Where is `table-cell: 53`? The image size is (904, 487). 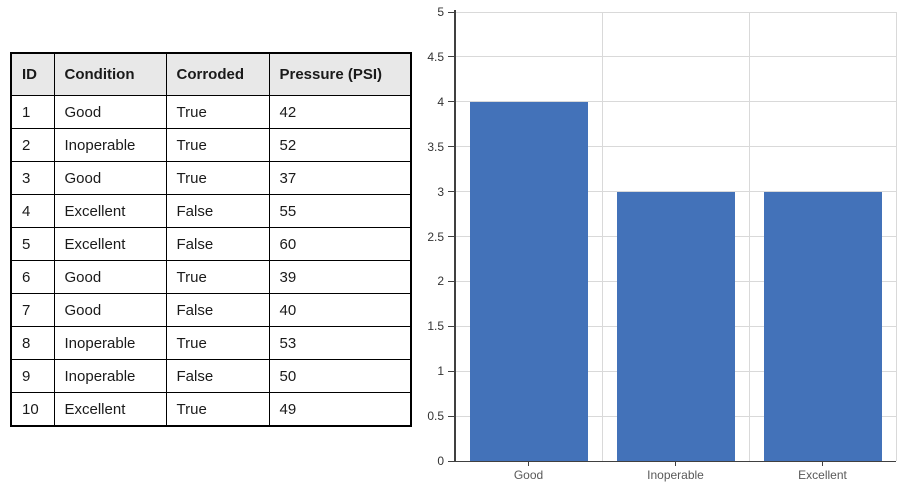
table-cell: 53 is located at coordinates (340, 343).